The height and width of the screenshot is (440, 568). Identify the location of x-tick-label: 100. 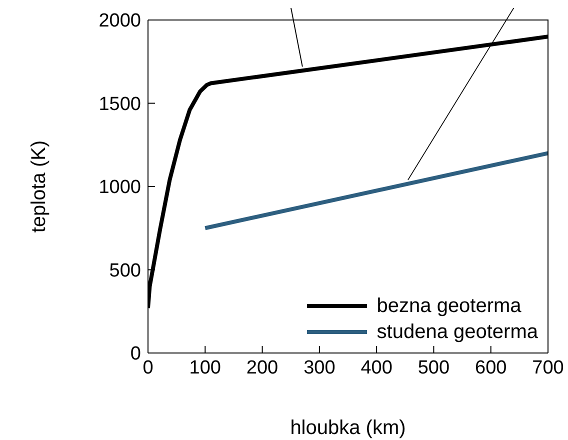
(205, 367).